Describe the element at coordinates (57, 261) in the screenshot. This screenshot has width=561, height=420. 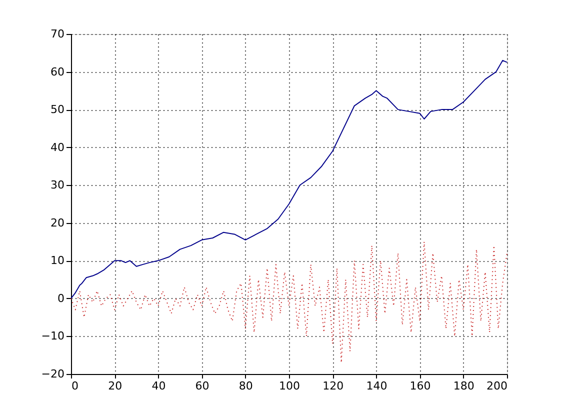
I see `y-tick-label: 10` at that location.